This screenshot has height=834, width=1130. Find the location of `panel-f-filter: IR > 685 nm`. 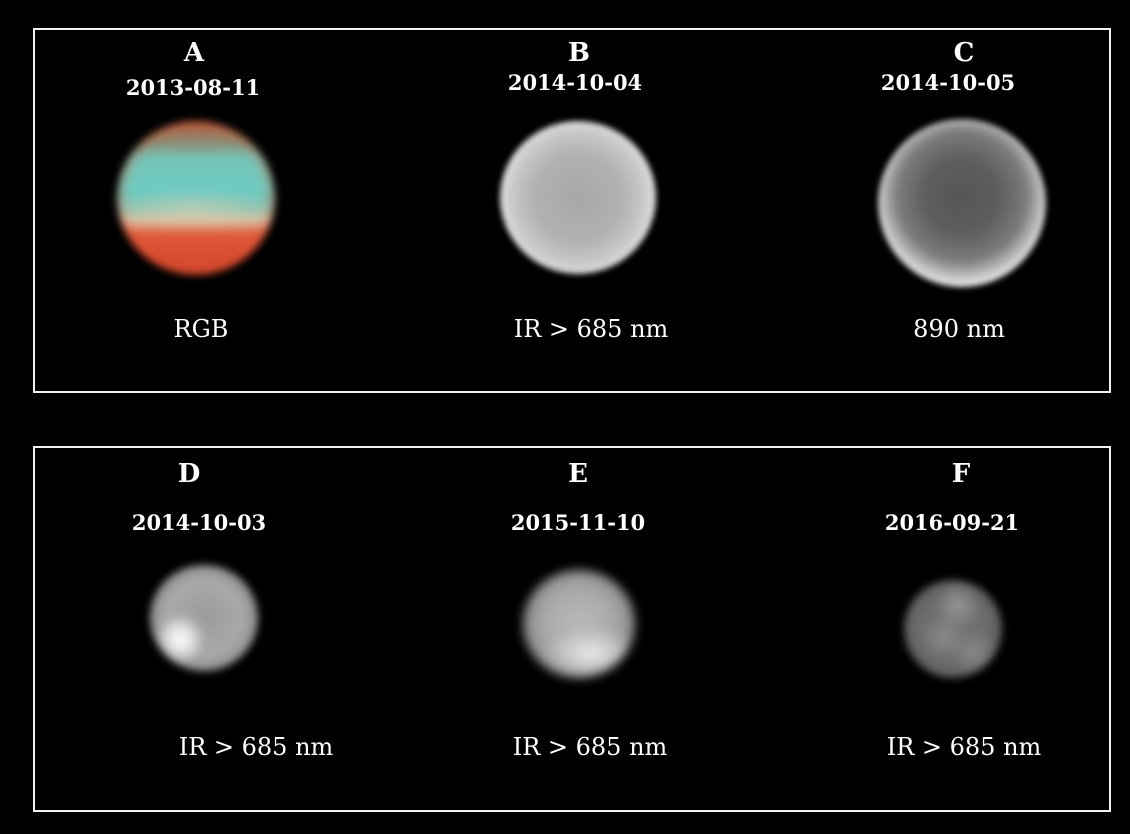

panel-f-filter: IR > 685 nm is located at coordinates (964, 747).